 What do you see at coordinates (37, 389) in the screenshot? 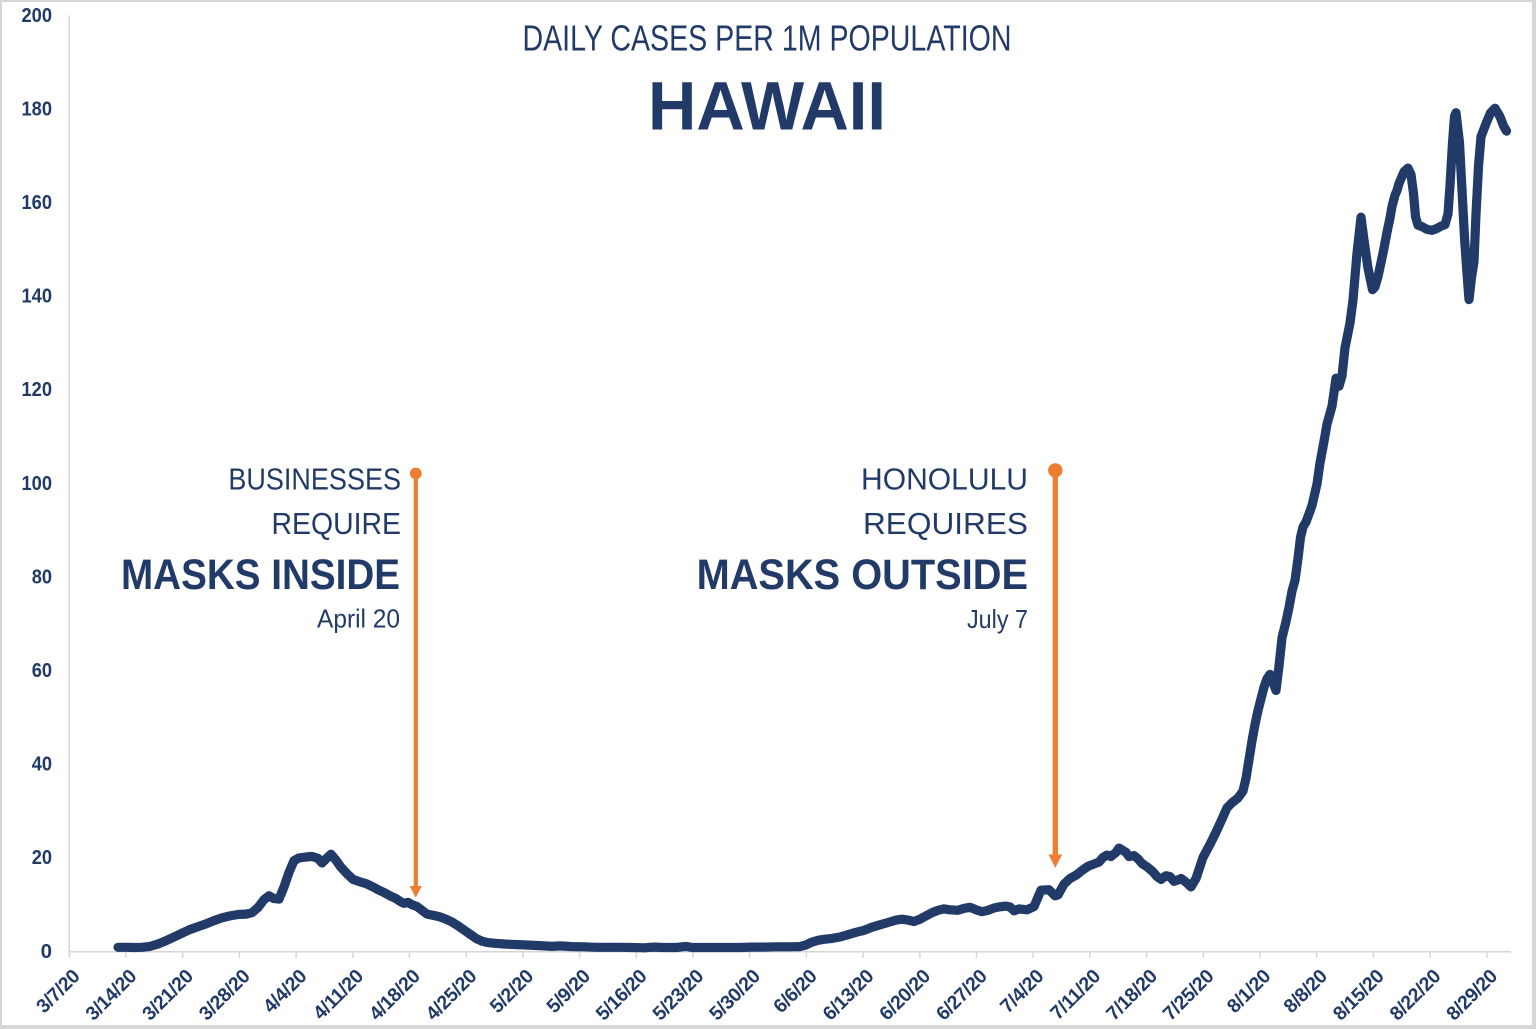
I see `svg-text: 120` at bounding box center [37, 389].